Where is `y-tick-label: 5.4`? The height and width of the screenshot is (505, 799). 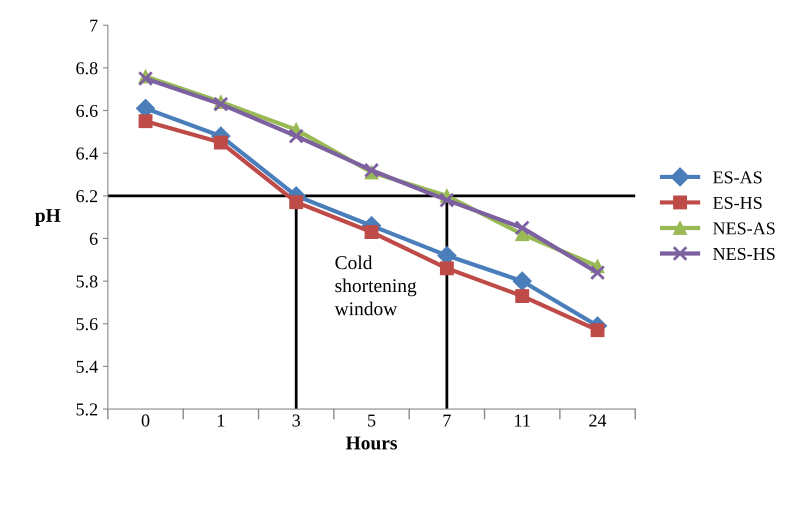 y-tick-label: 5.4 is located at coordinates (87, 366).